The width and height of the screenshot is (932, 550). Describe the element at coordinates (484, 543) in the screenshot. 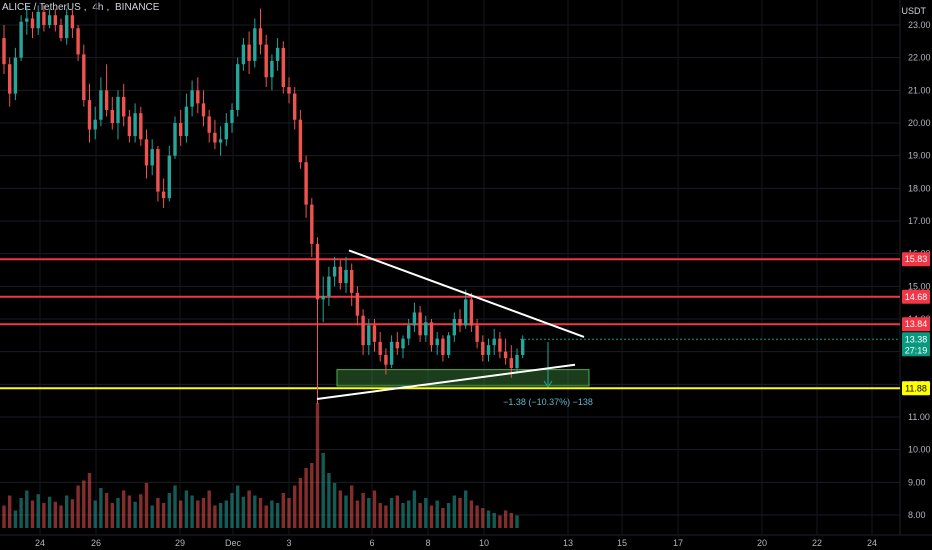

I see `time-tick-label: 10` at that location.